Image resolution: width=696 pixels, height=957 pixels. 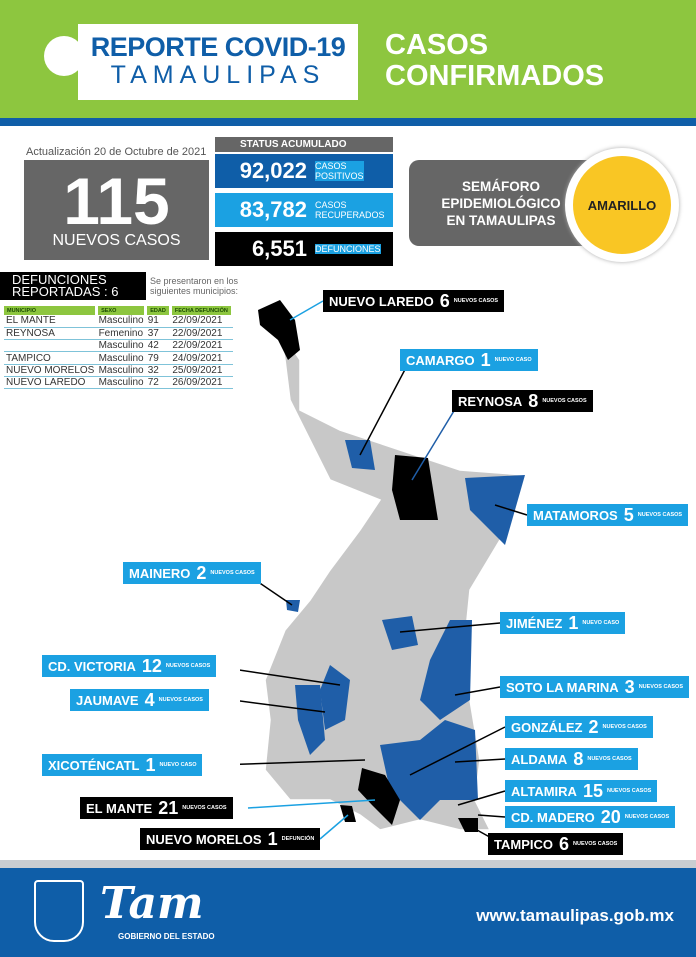 What do you see at coordinates (192, 573) in the screenshot?
I see `map-label: MAINERO 2 NUEVOS CASOS` at bounding box center [192, 573].